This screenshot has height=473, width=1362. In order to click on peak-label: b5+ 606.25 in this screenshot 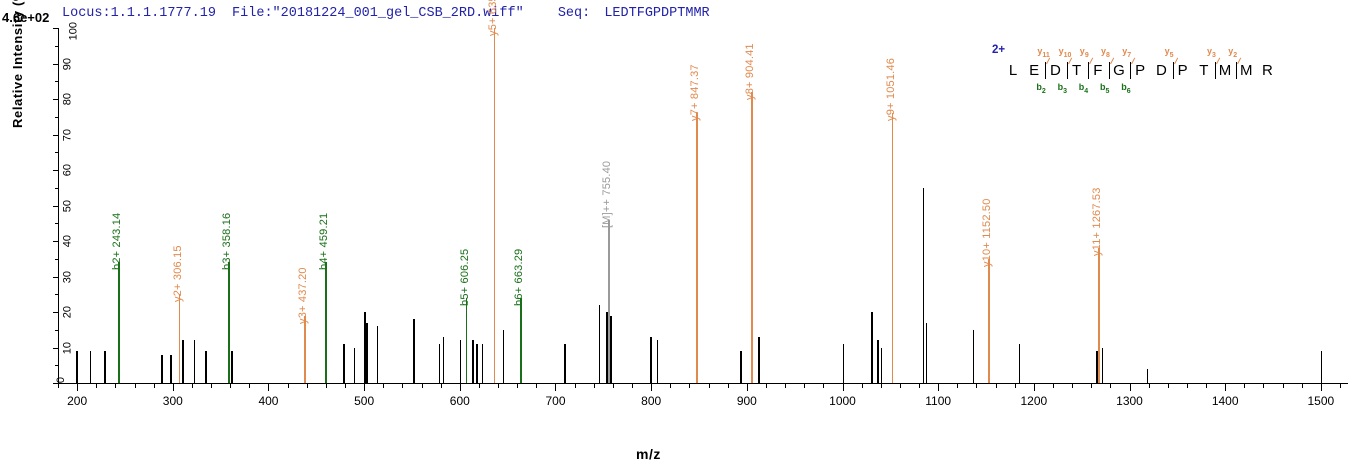, I will do `click(464, 277)`.